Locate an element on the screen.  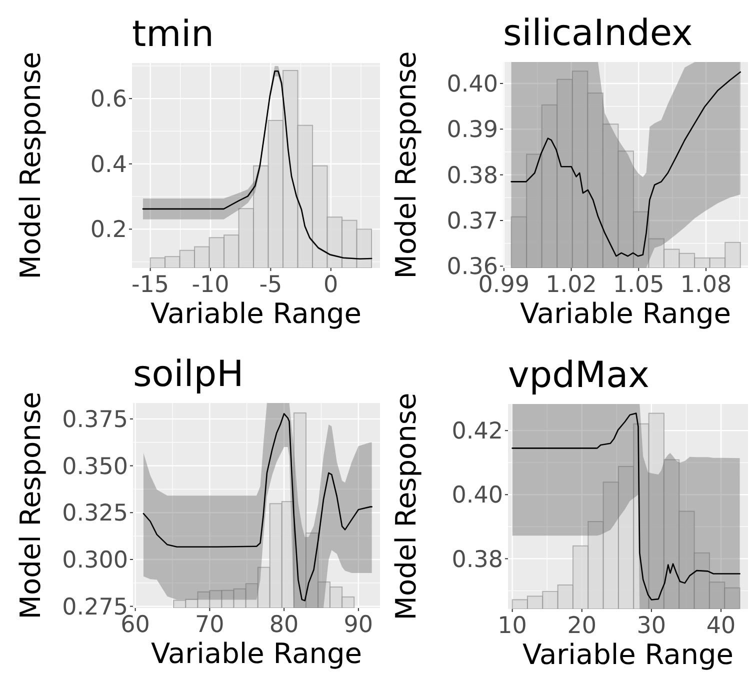
y-tick-label: 0.375 is located at coordinates (95, 419).